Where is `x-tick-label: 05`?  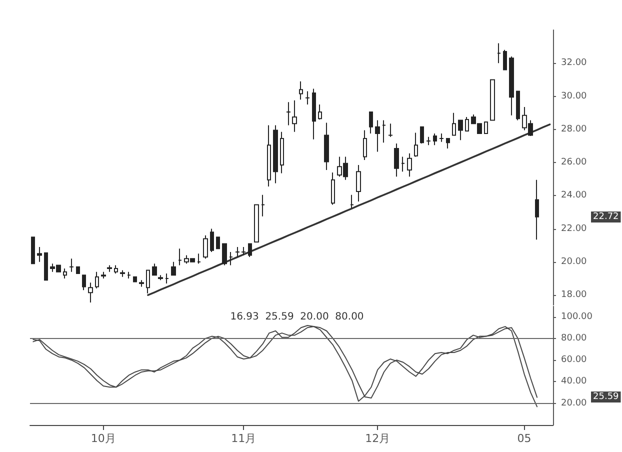
x-tick-label: 05 is located at coordinates (524, 438).